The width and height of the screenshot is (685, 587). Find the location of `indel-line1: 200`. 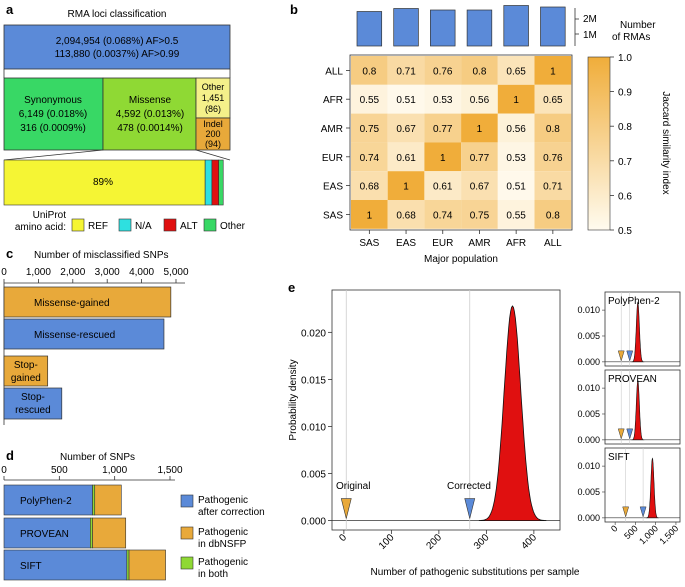

indel-line1: 200 is located at coordinates (212, 134).